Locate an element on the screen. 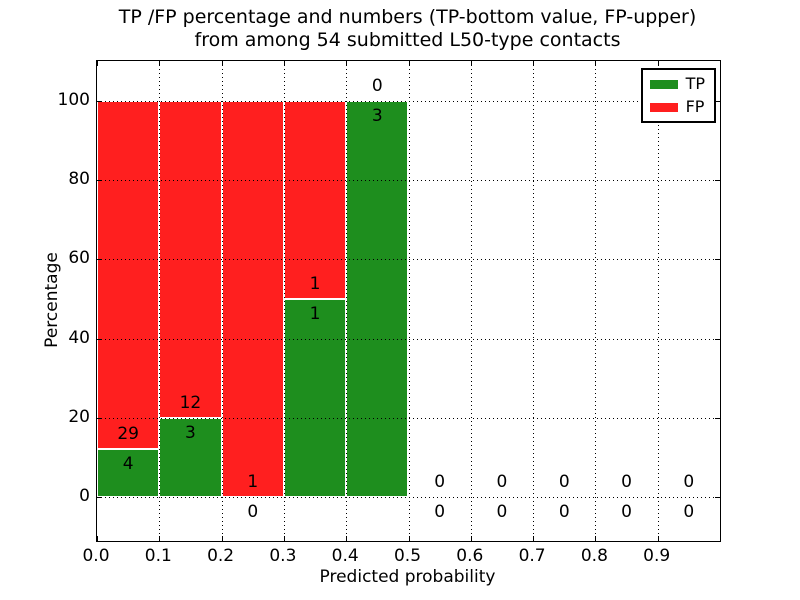 This screenshot has width=800, height=600. grid-line-x-0.8 is located at coordinates (596, 301).